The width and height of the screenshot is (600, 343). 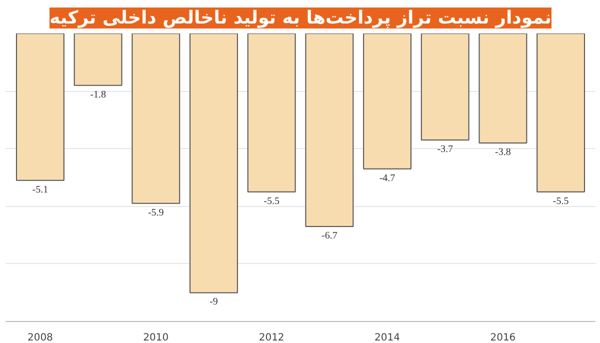 I want to click on chart-title: نمودار نسبت تراز پرداخت‌ها به تولید ناخالص داخلی ترکیه, so click(x=300, y=18).